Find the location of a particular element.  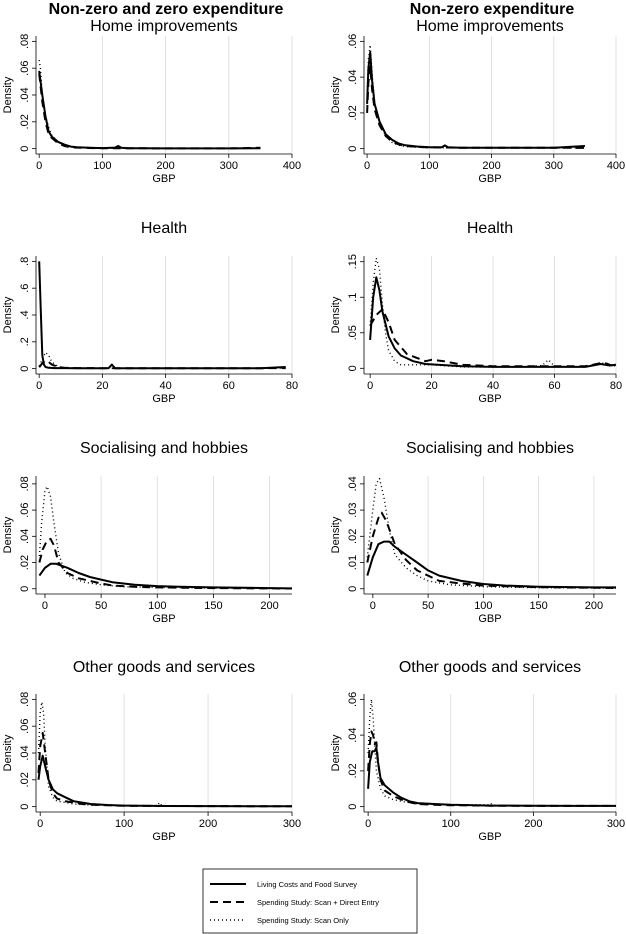

panel-2-left: Health 0 20 40 60 80 0 .2 .4 .6 .8 GBP Density is located at coordinates (150, 312).